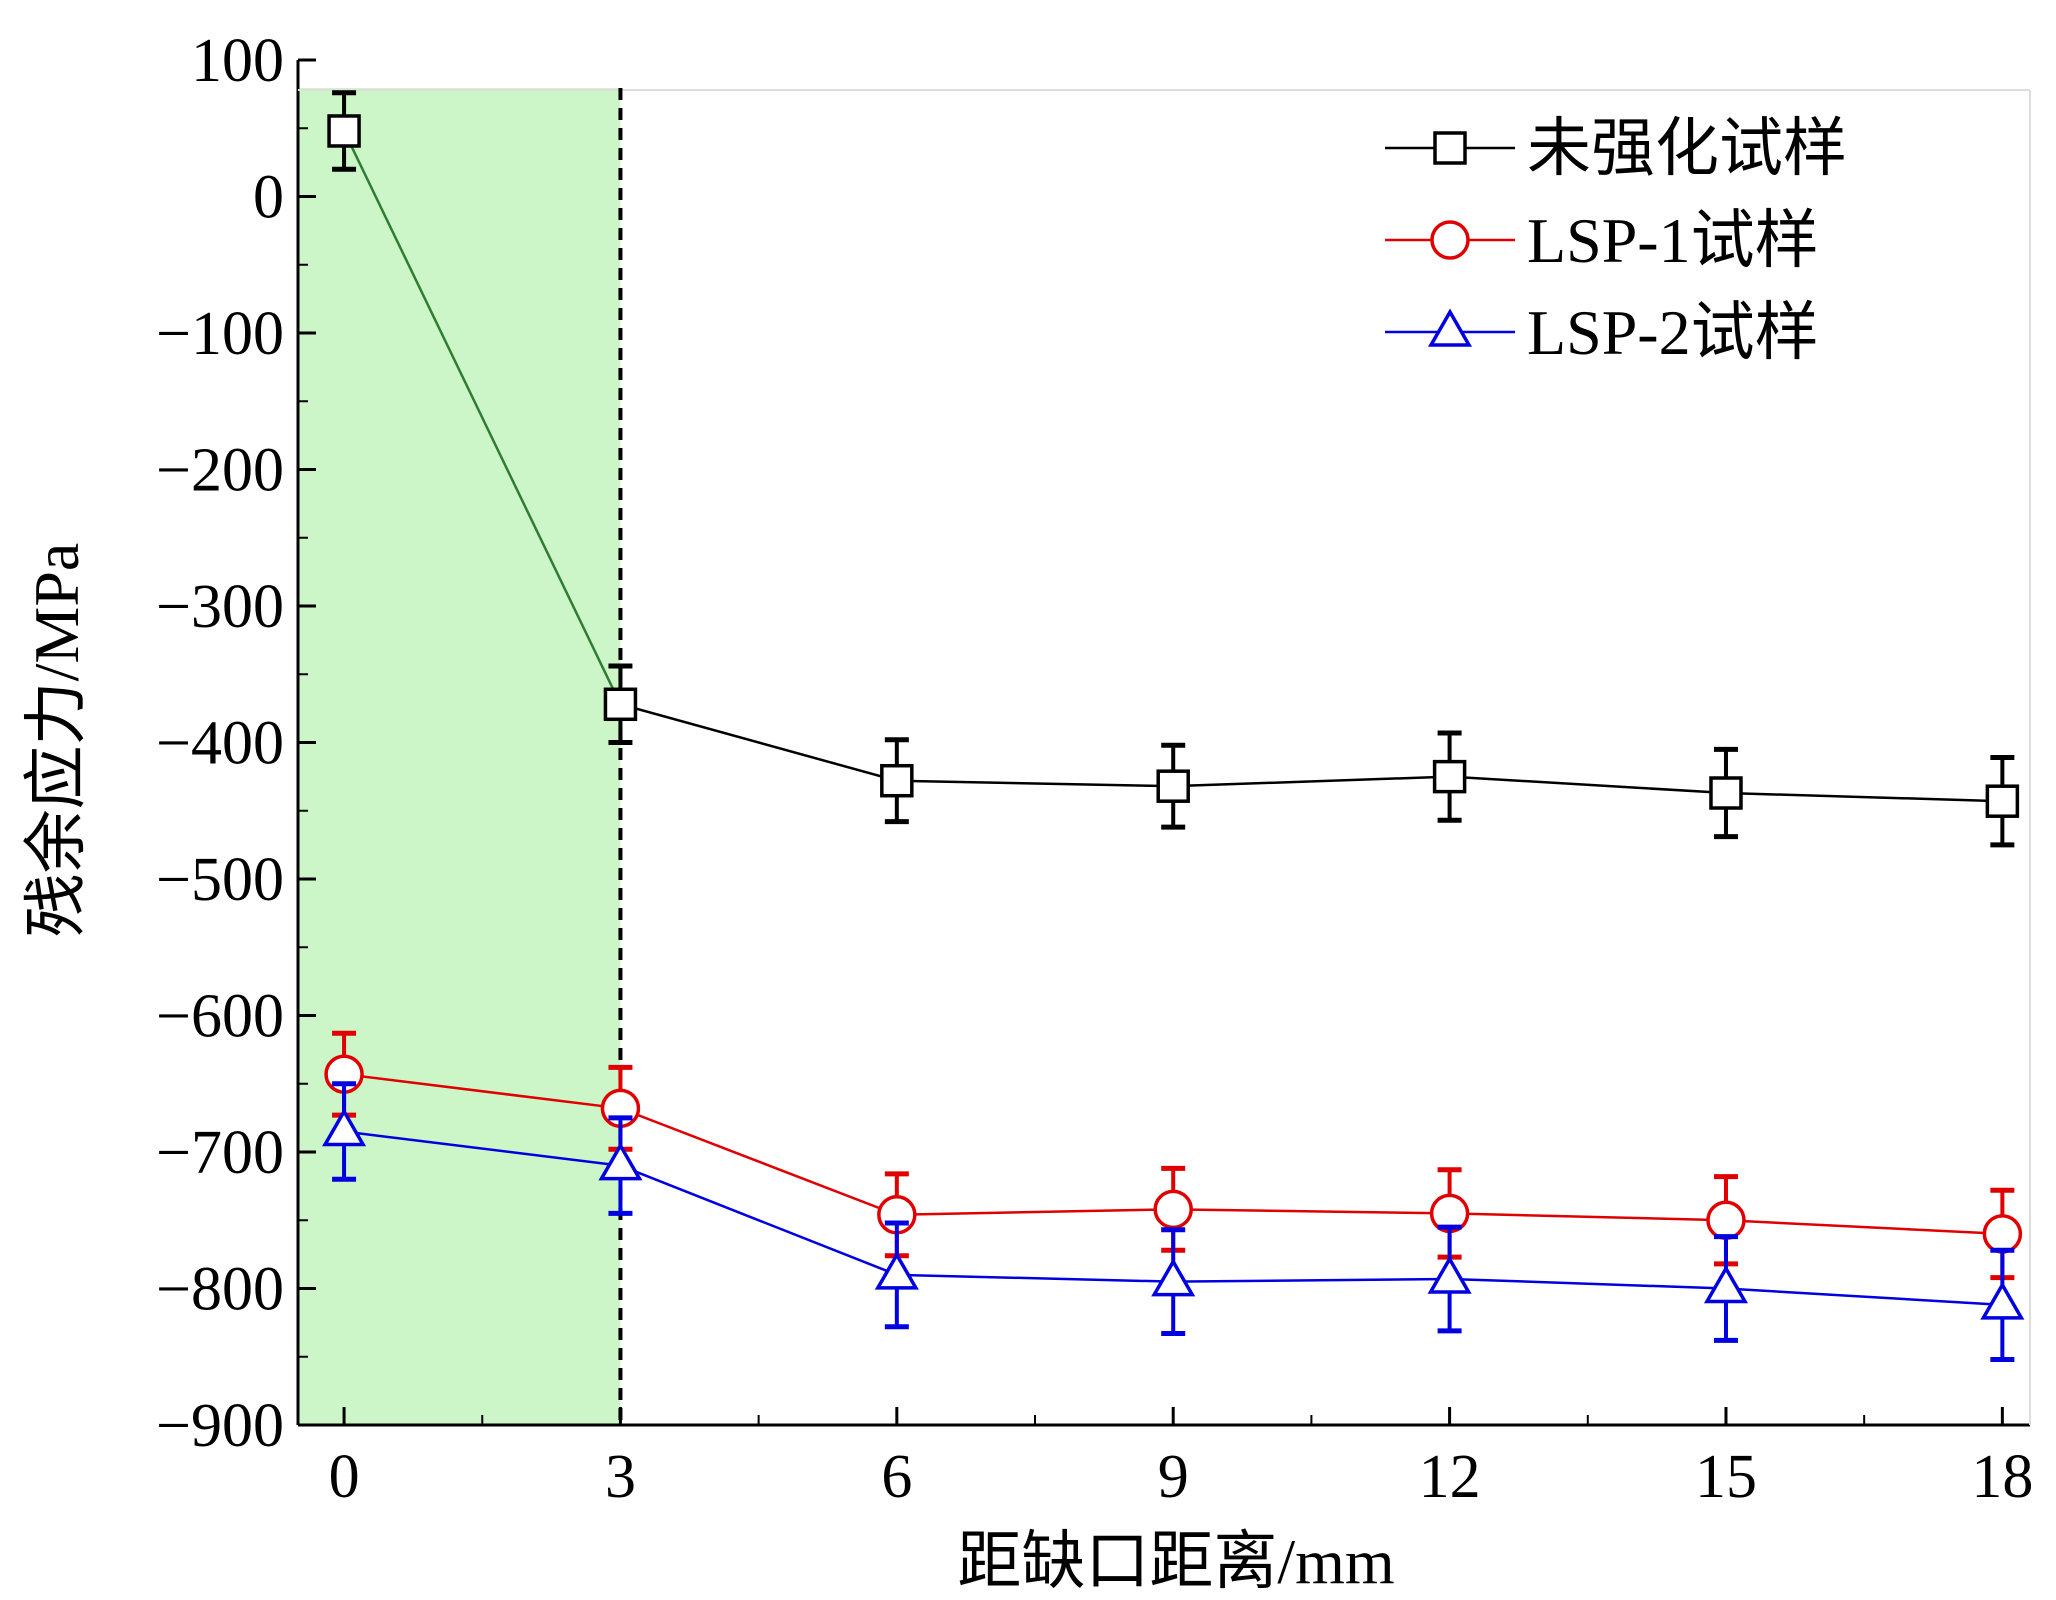 Image resolution: width=2056 pixels, height=1600 pixels. What do you see at coordinates (220, 744) in the screenshot?
I see `y-tick-label: −400` at bounding box center [220, 744].